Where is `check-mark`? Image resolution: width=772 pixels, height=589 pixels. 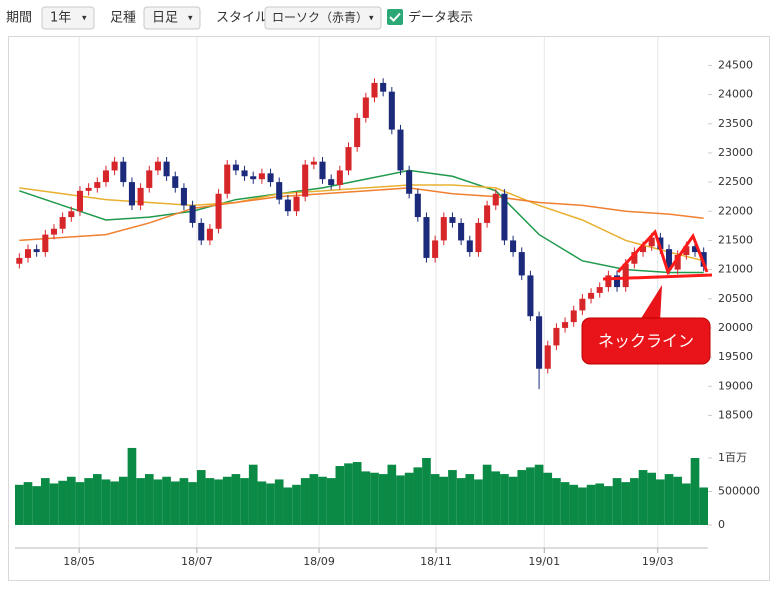 check-mark is located at coordinates (395, 17).